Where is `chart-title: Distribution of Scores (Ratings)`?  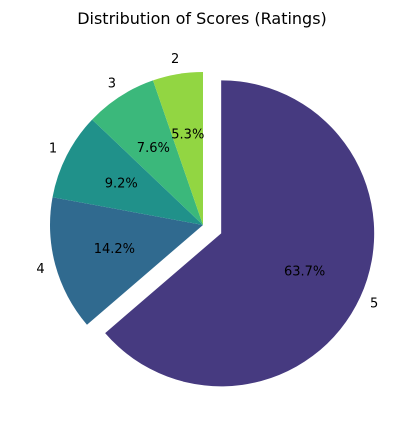
chart-title: Distribution of Scores (Ratings) is located at coordinates (202, 18).